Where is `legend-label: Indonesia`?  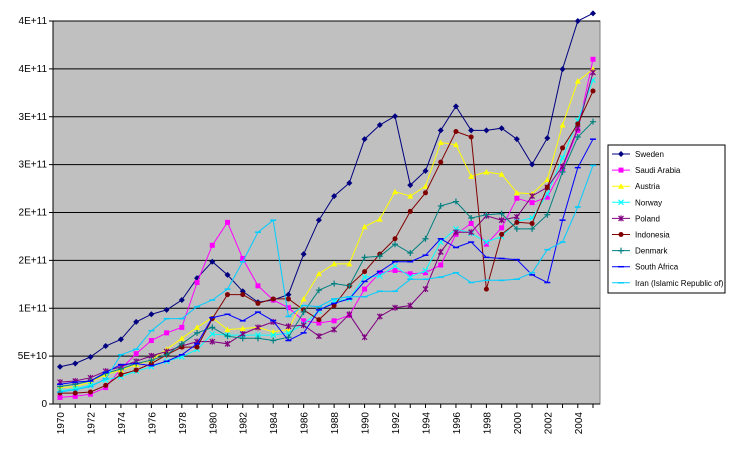
legend-label: Indonesia is located at coordinates (652, 235).